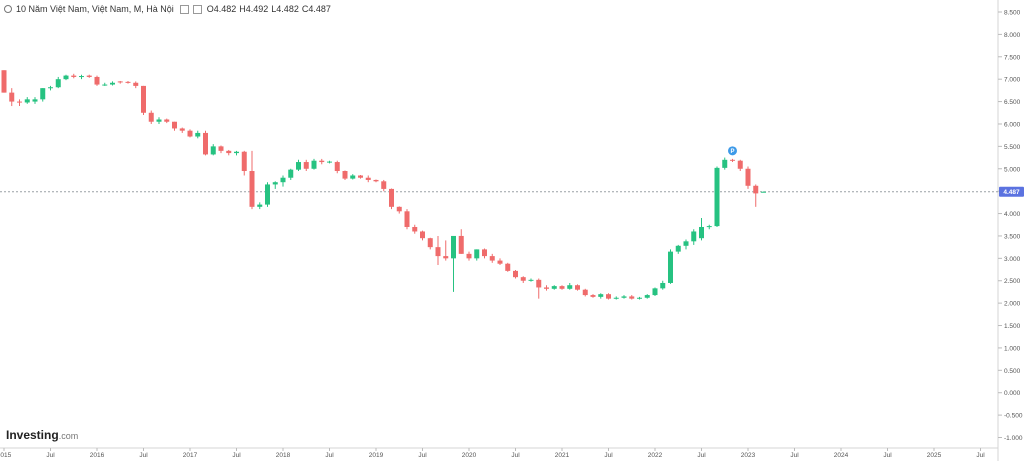 This screenshot has width=1024, height=461. I want to click on price-tick-label: 8.500, so click(1012, 13).